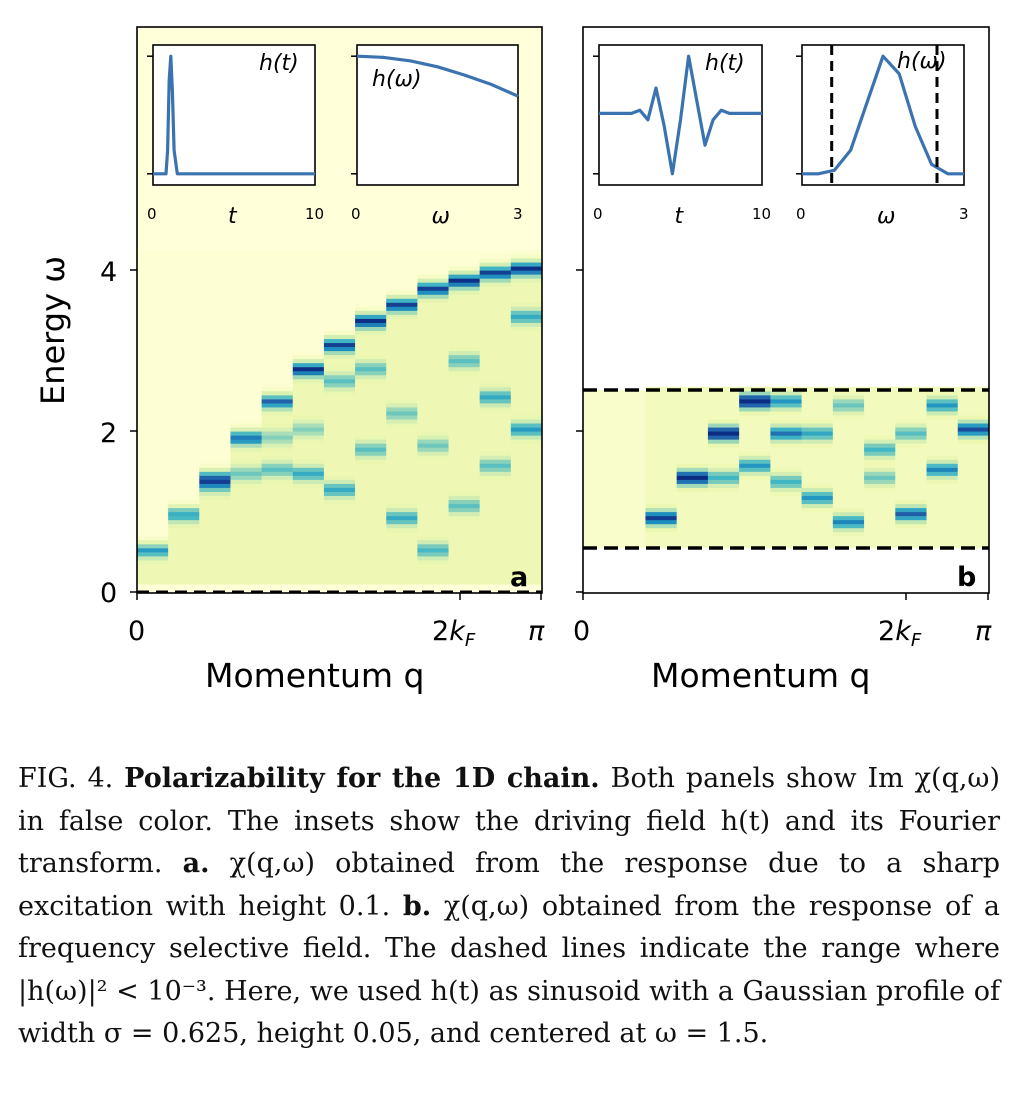  What do you see at coordinates (136, 631) in the screenshot?
I see `x-tick-a-0: 0` at bounding box center [136, 631].